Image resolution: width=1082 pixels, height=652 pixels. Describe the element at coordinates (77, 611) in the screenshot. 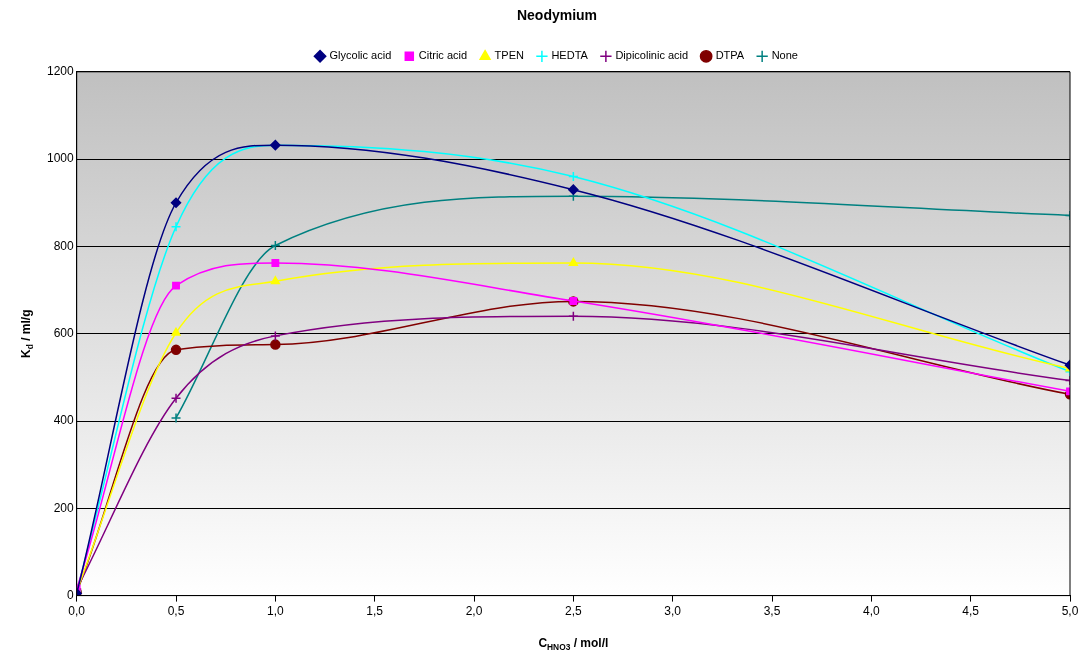

I see `x-tick-label: 0,0` at that location.